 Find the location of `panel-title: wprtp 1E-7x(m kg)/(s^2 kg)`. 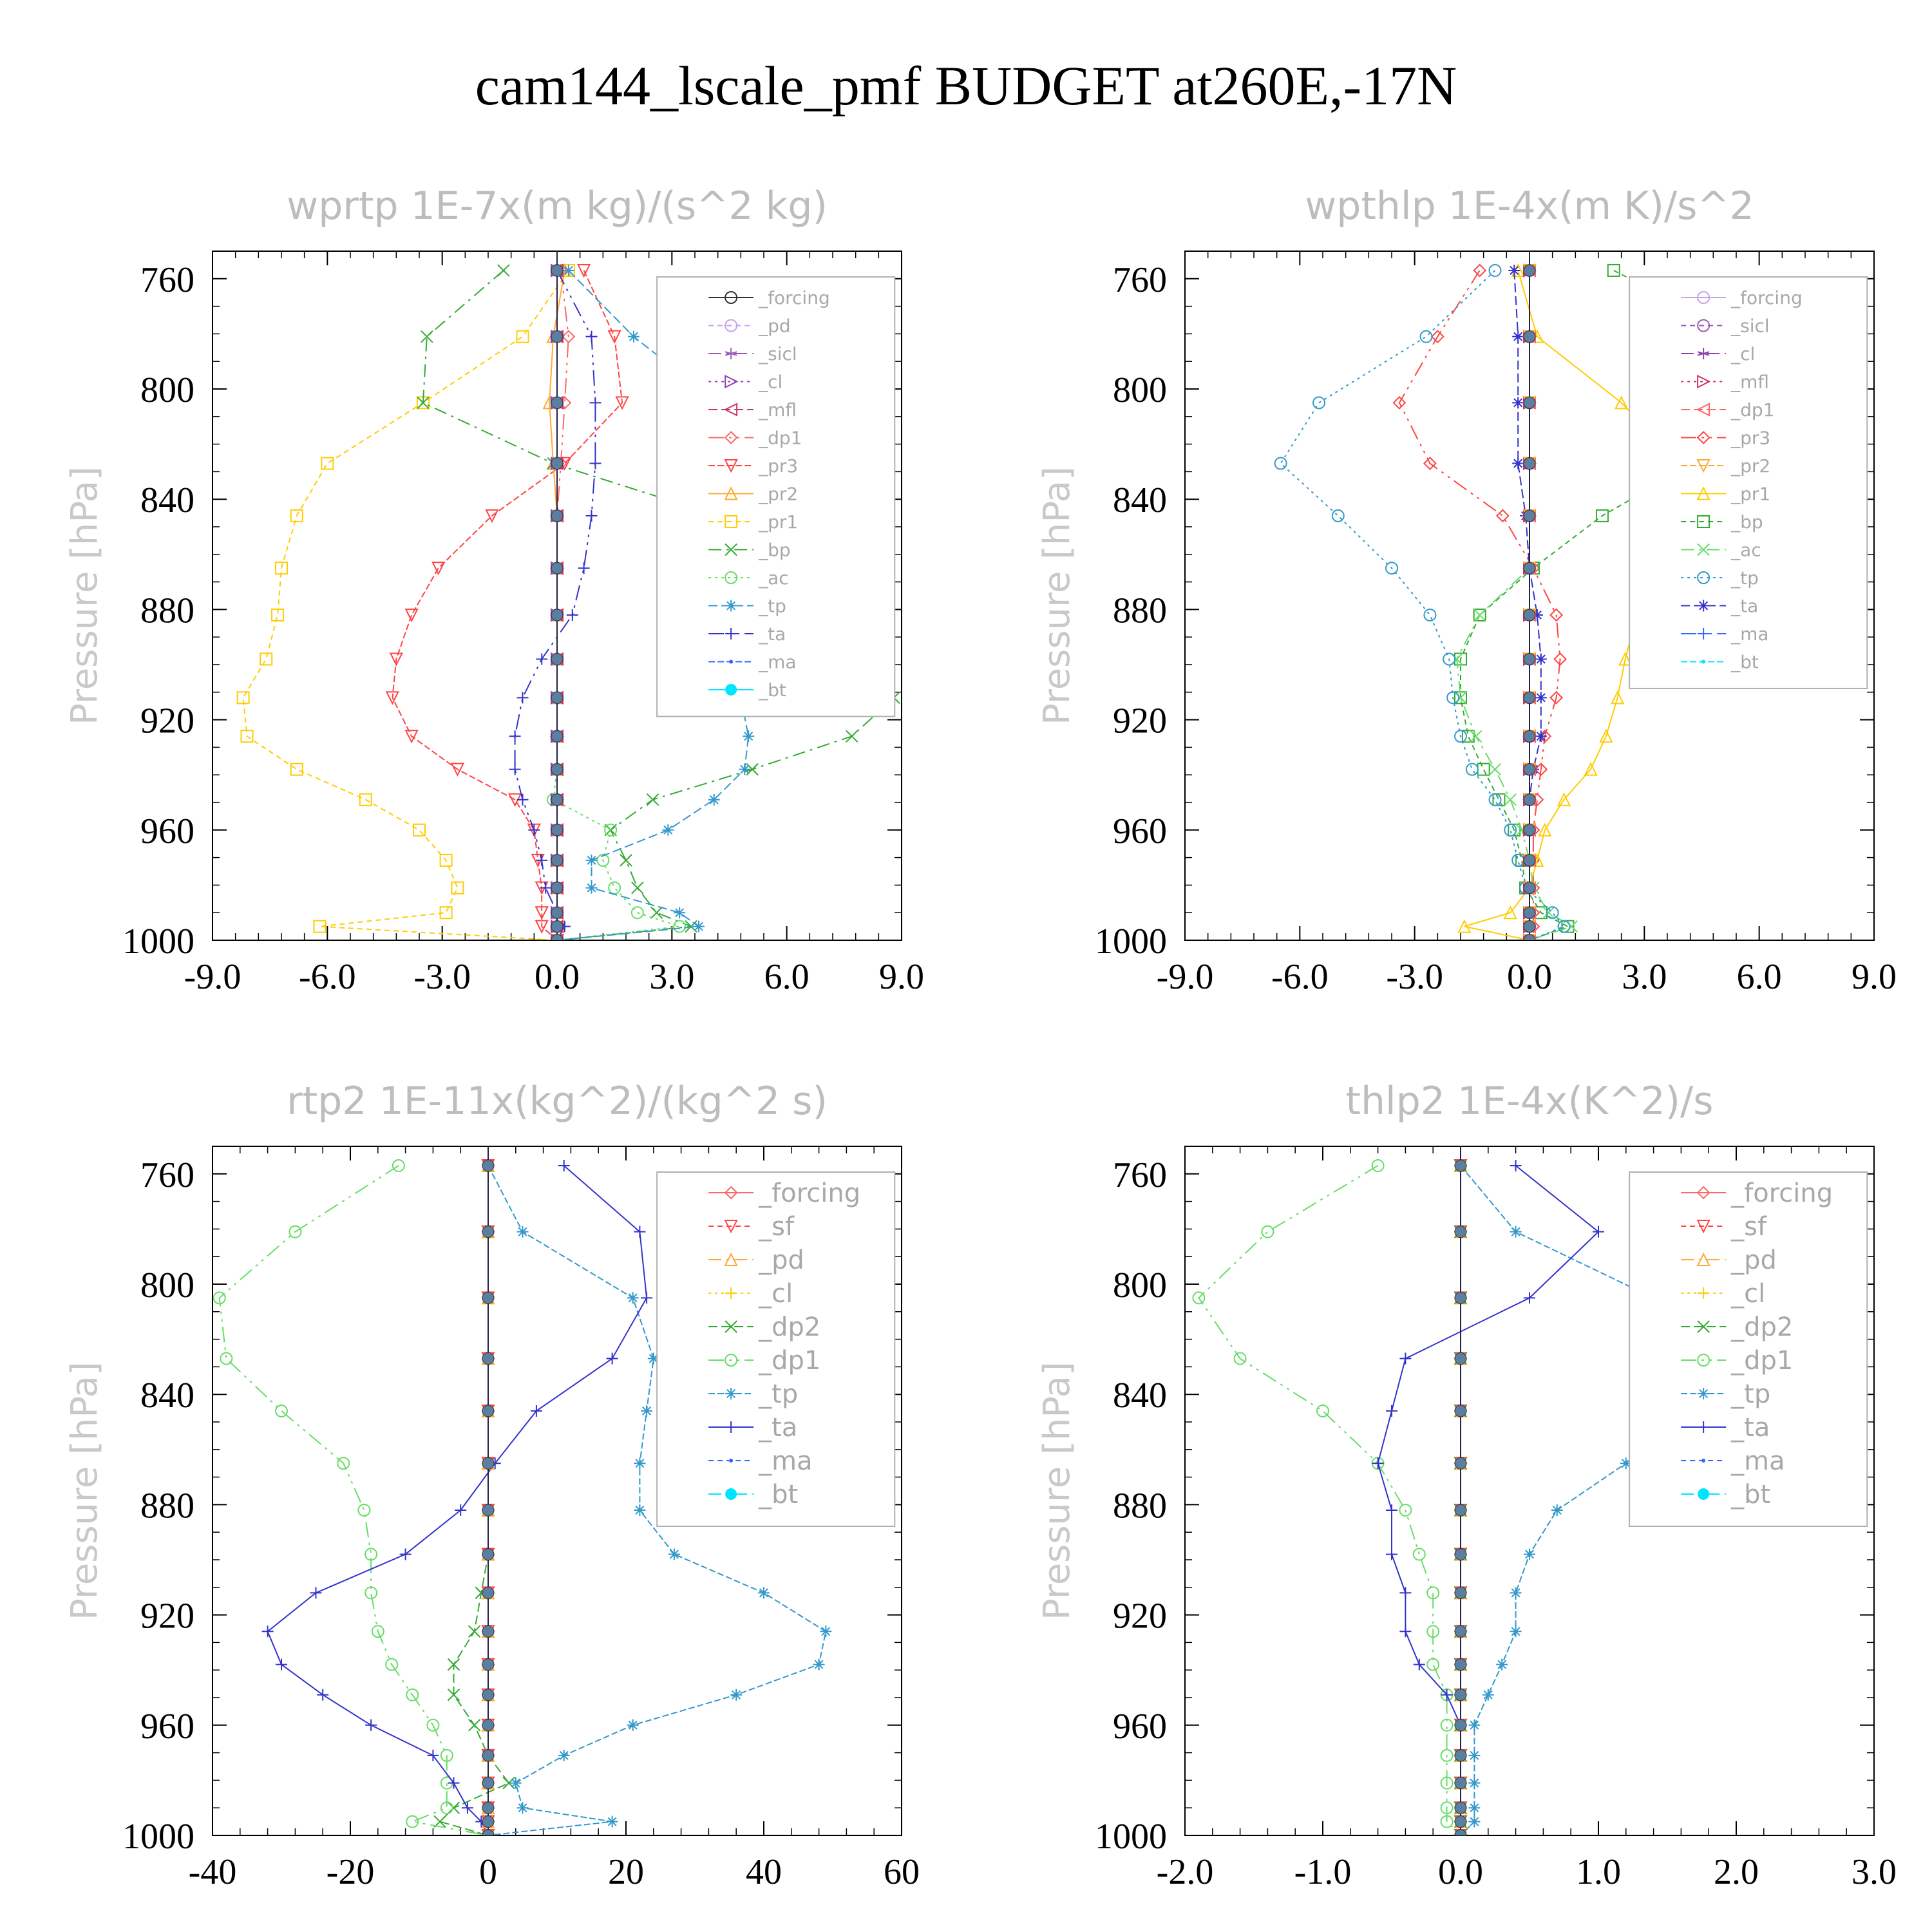

panel-title: wprtp 1E-7x(m kg)/(s^2 kg) is located at coordinates (557, 207).